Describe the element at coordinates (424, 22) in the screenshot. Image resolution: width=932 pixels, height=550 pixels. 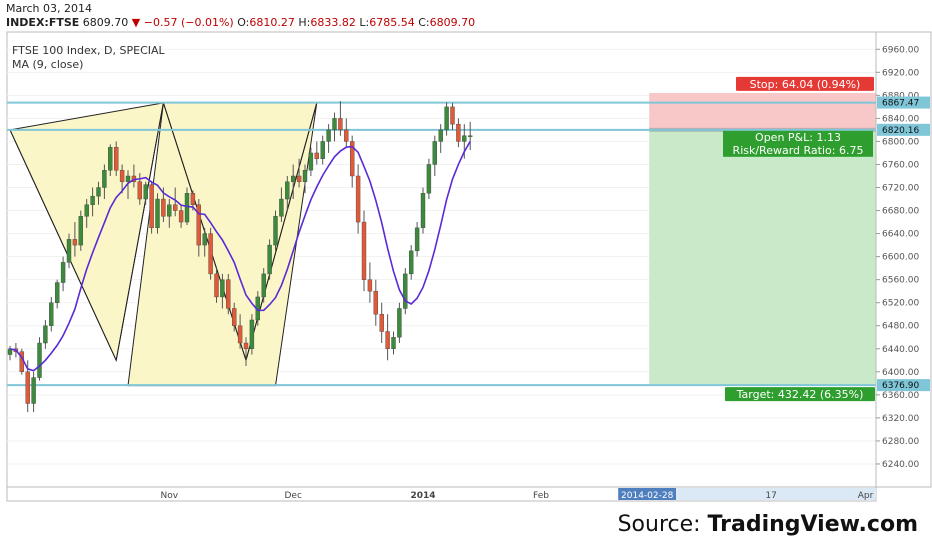
I see `close-label: C:` at that location.